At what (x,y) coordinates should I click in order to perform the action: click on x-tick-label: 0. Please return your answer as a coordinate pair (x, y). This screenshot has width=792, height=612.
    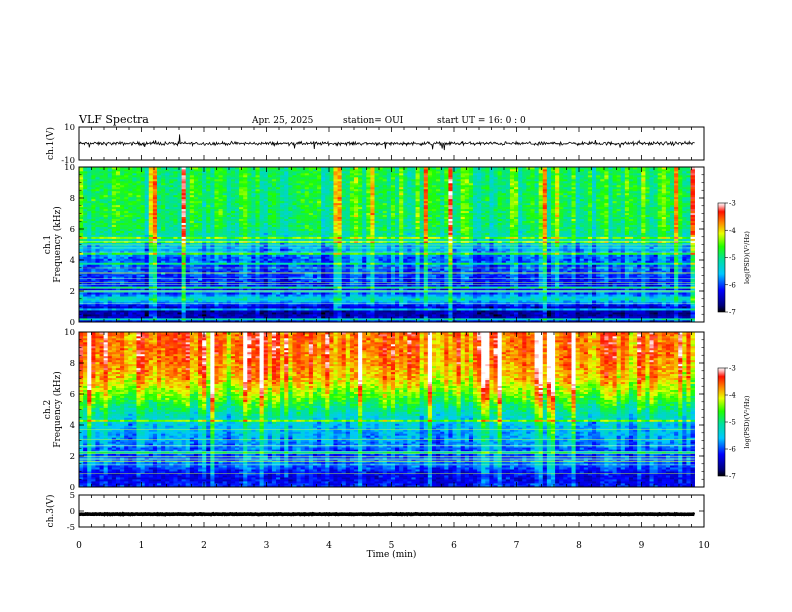
    Looking at the image, I should click on (79, 546).